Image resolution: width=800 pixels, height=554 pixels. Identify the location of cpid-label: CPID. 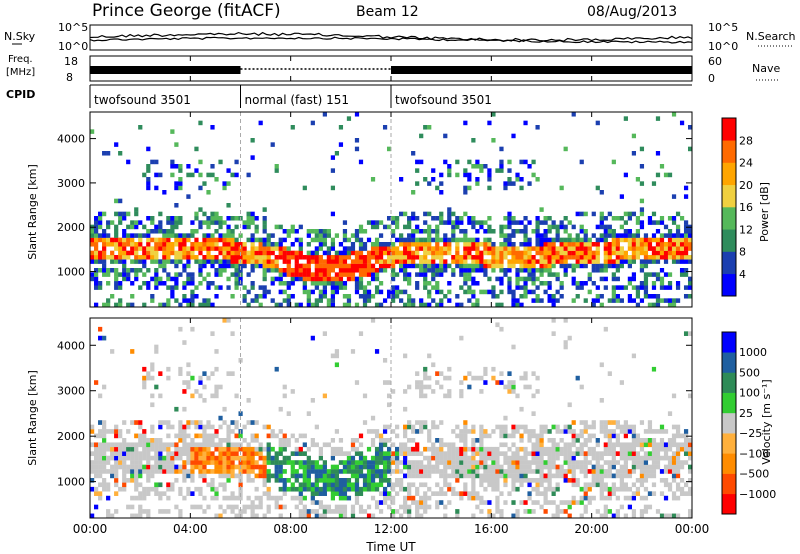
(20, 94).